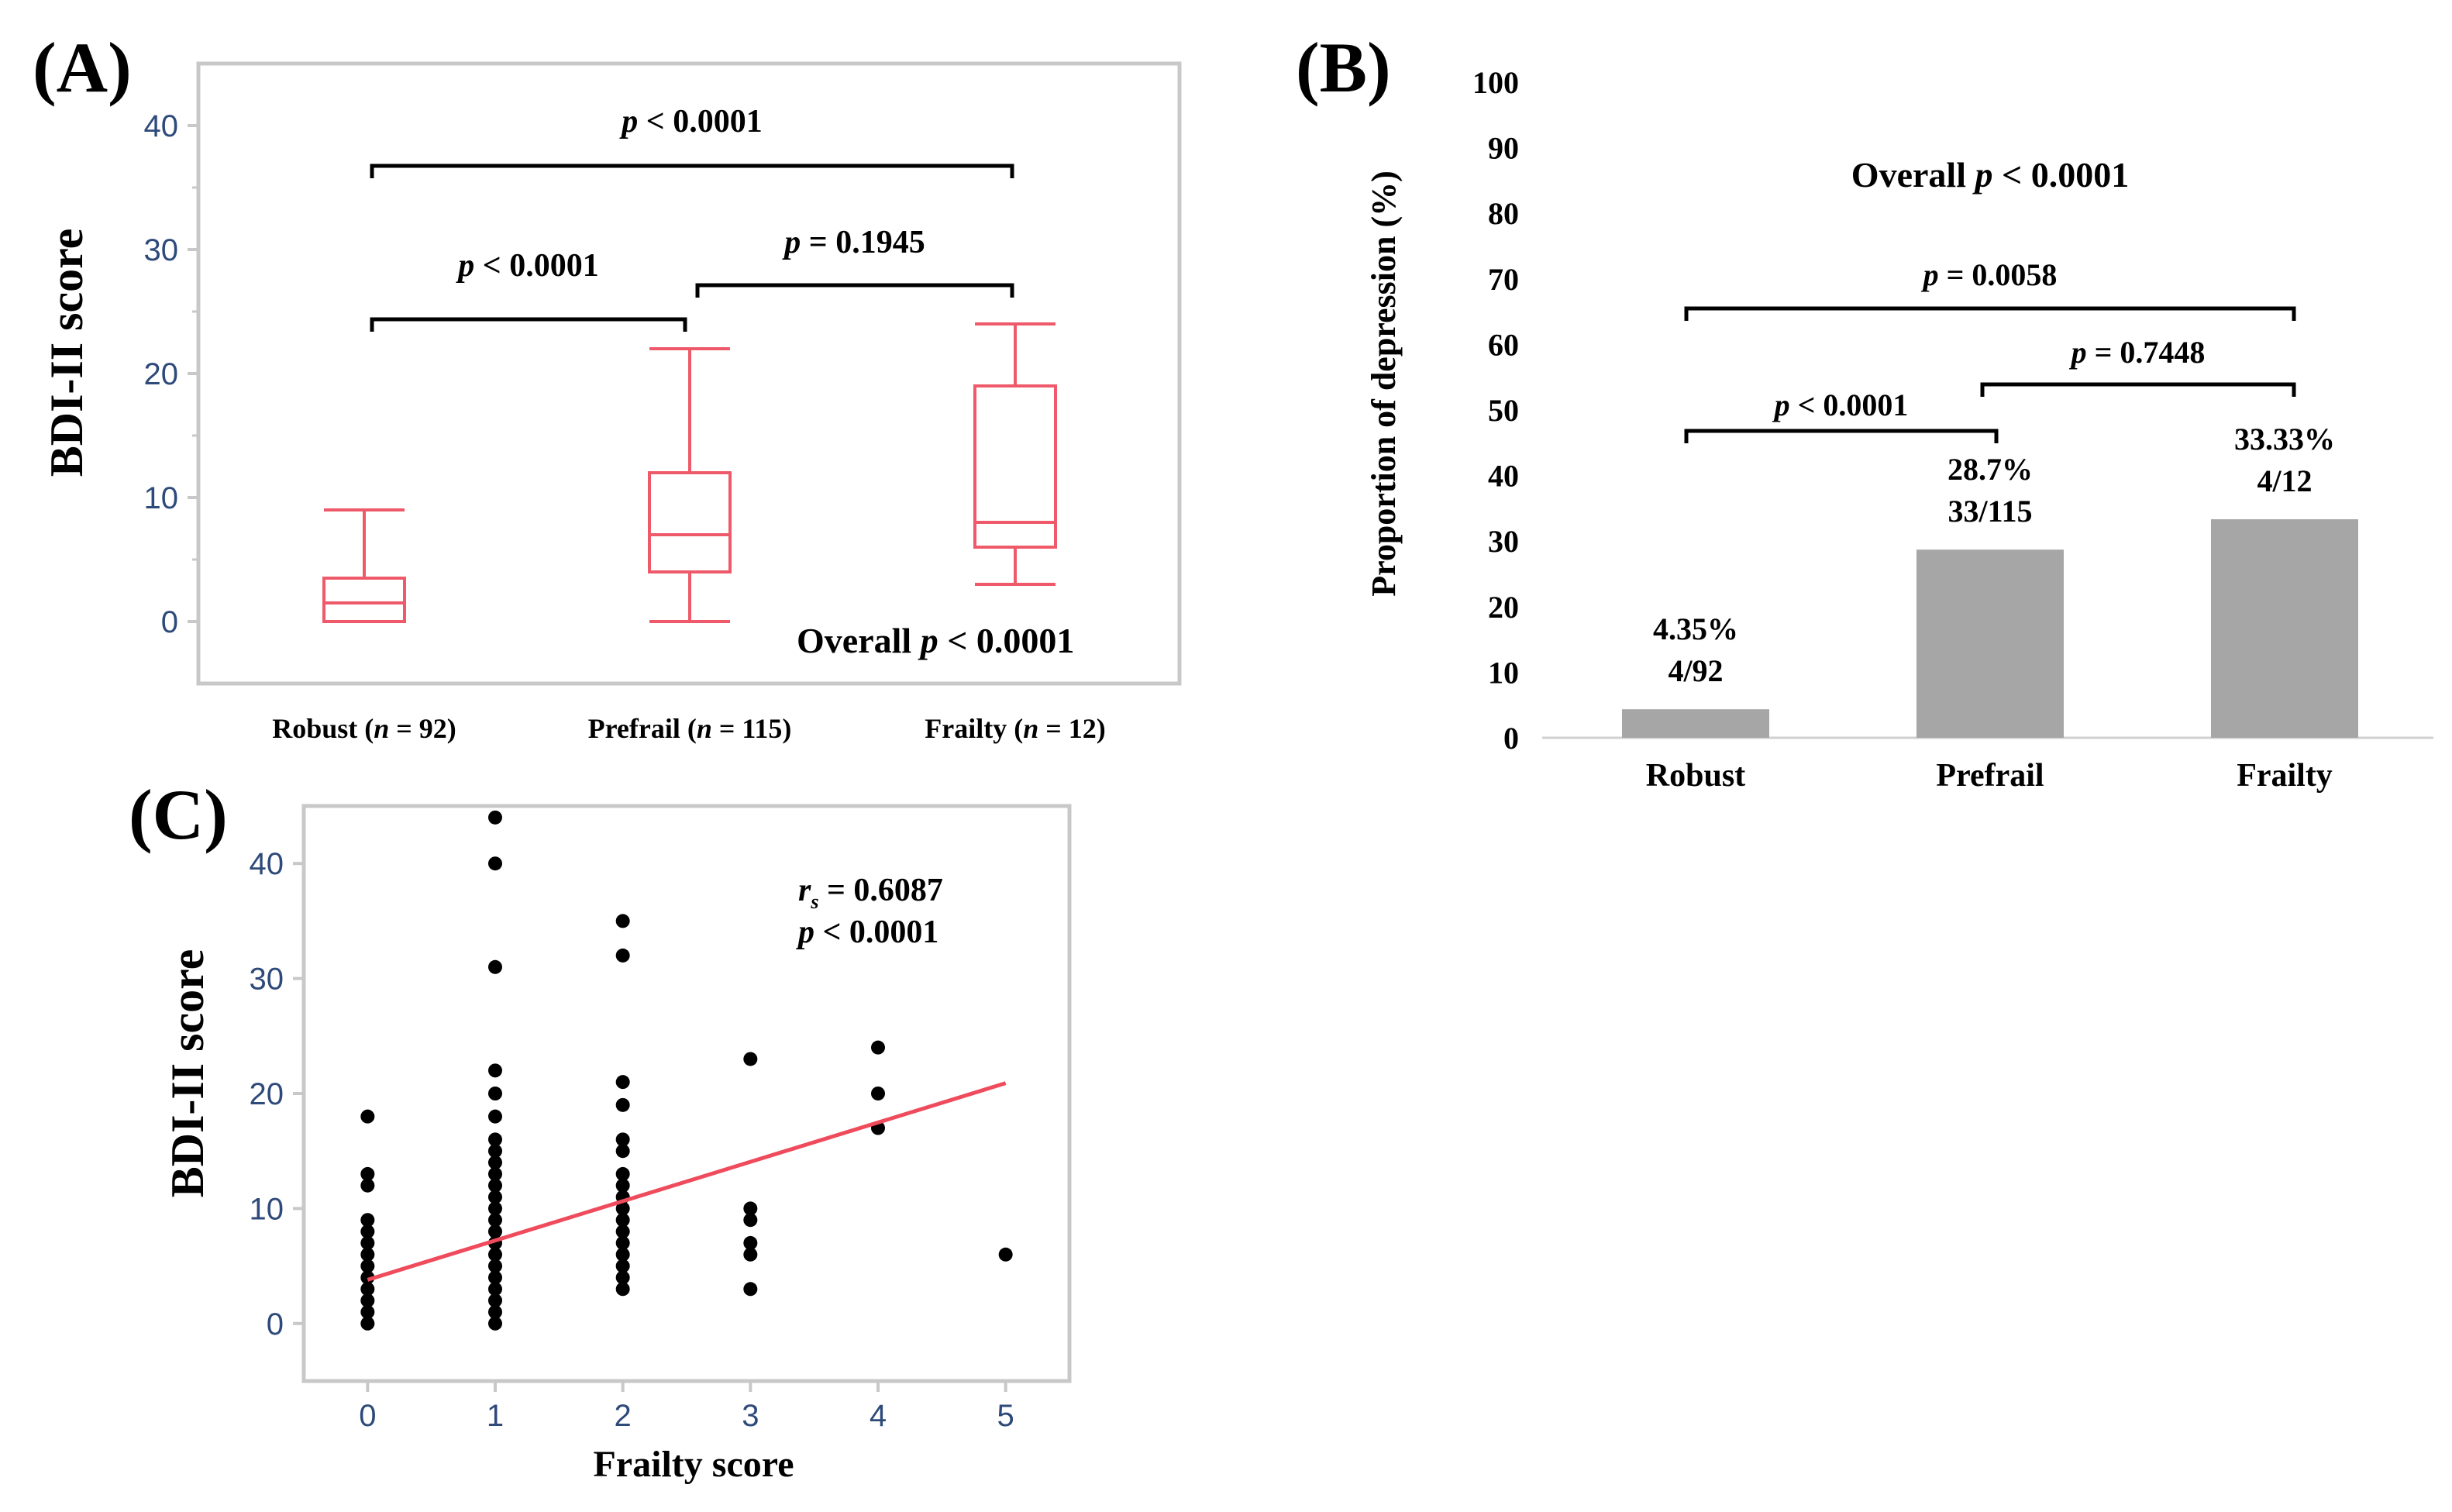 This screenshot has height=1512, width=2452. What do you see at coordinates (1015, 728) in the screenshot?
I see `a-x-tick-label: Frailty (n = 12)` at bounding box center [1015, 728].